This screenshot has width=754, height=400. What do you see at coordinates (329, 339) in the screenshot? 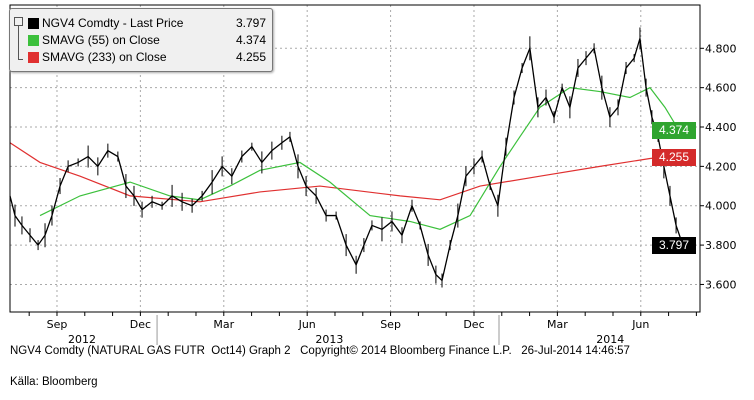
I see `year-label: 2013` at bounding box center [329, 339].